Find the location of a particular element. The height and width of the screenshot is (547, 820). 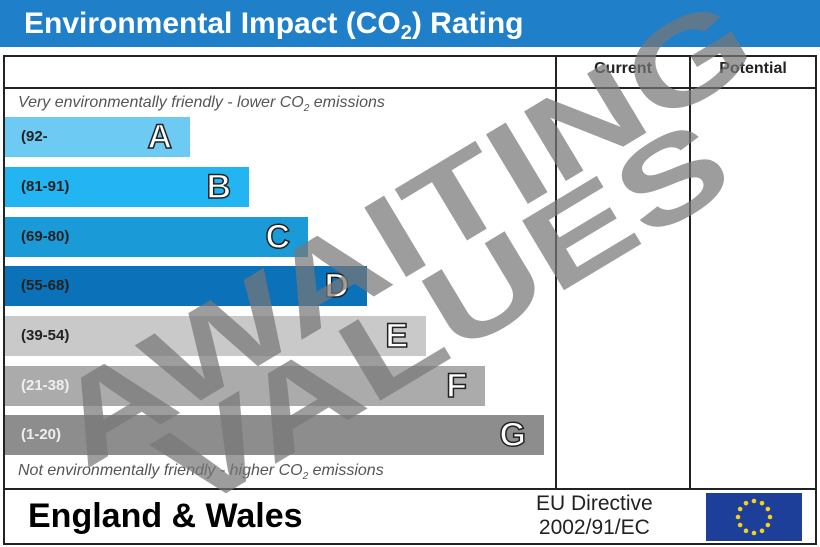

potential-column-header: Potential is located at coordinates (753, 68).